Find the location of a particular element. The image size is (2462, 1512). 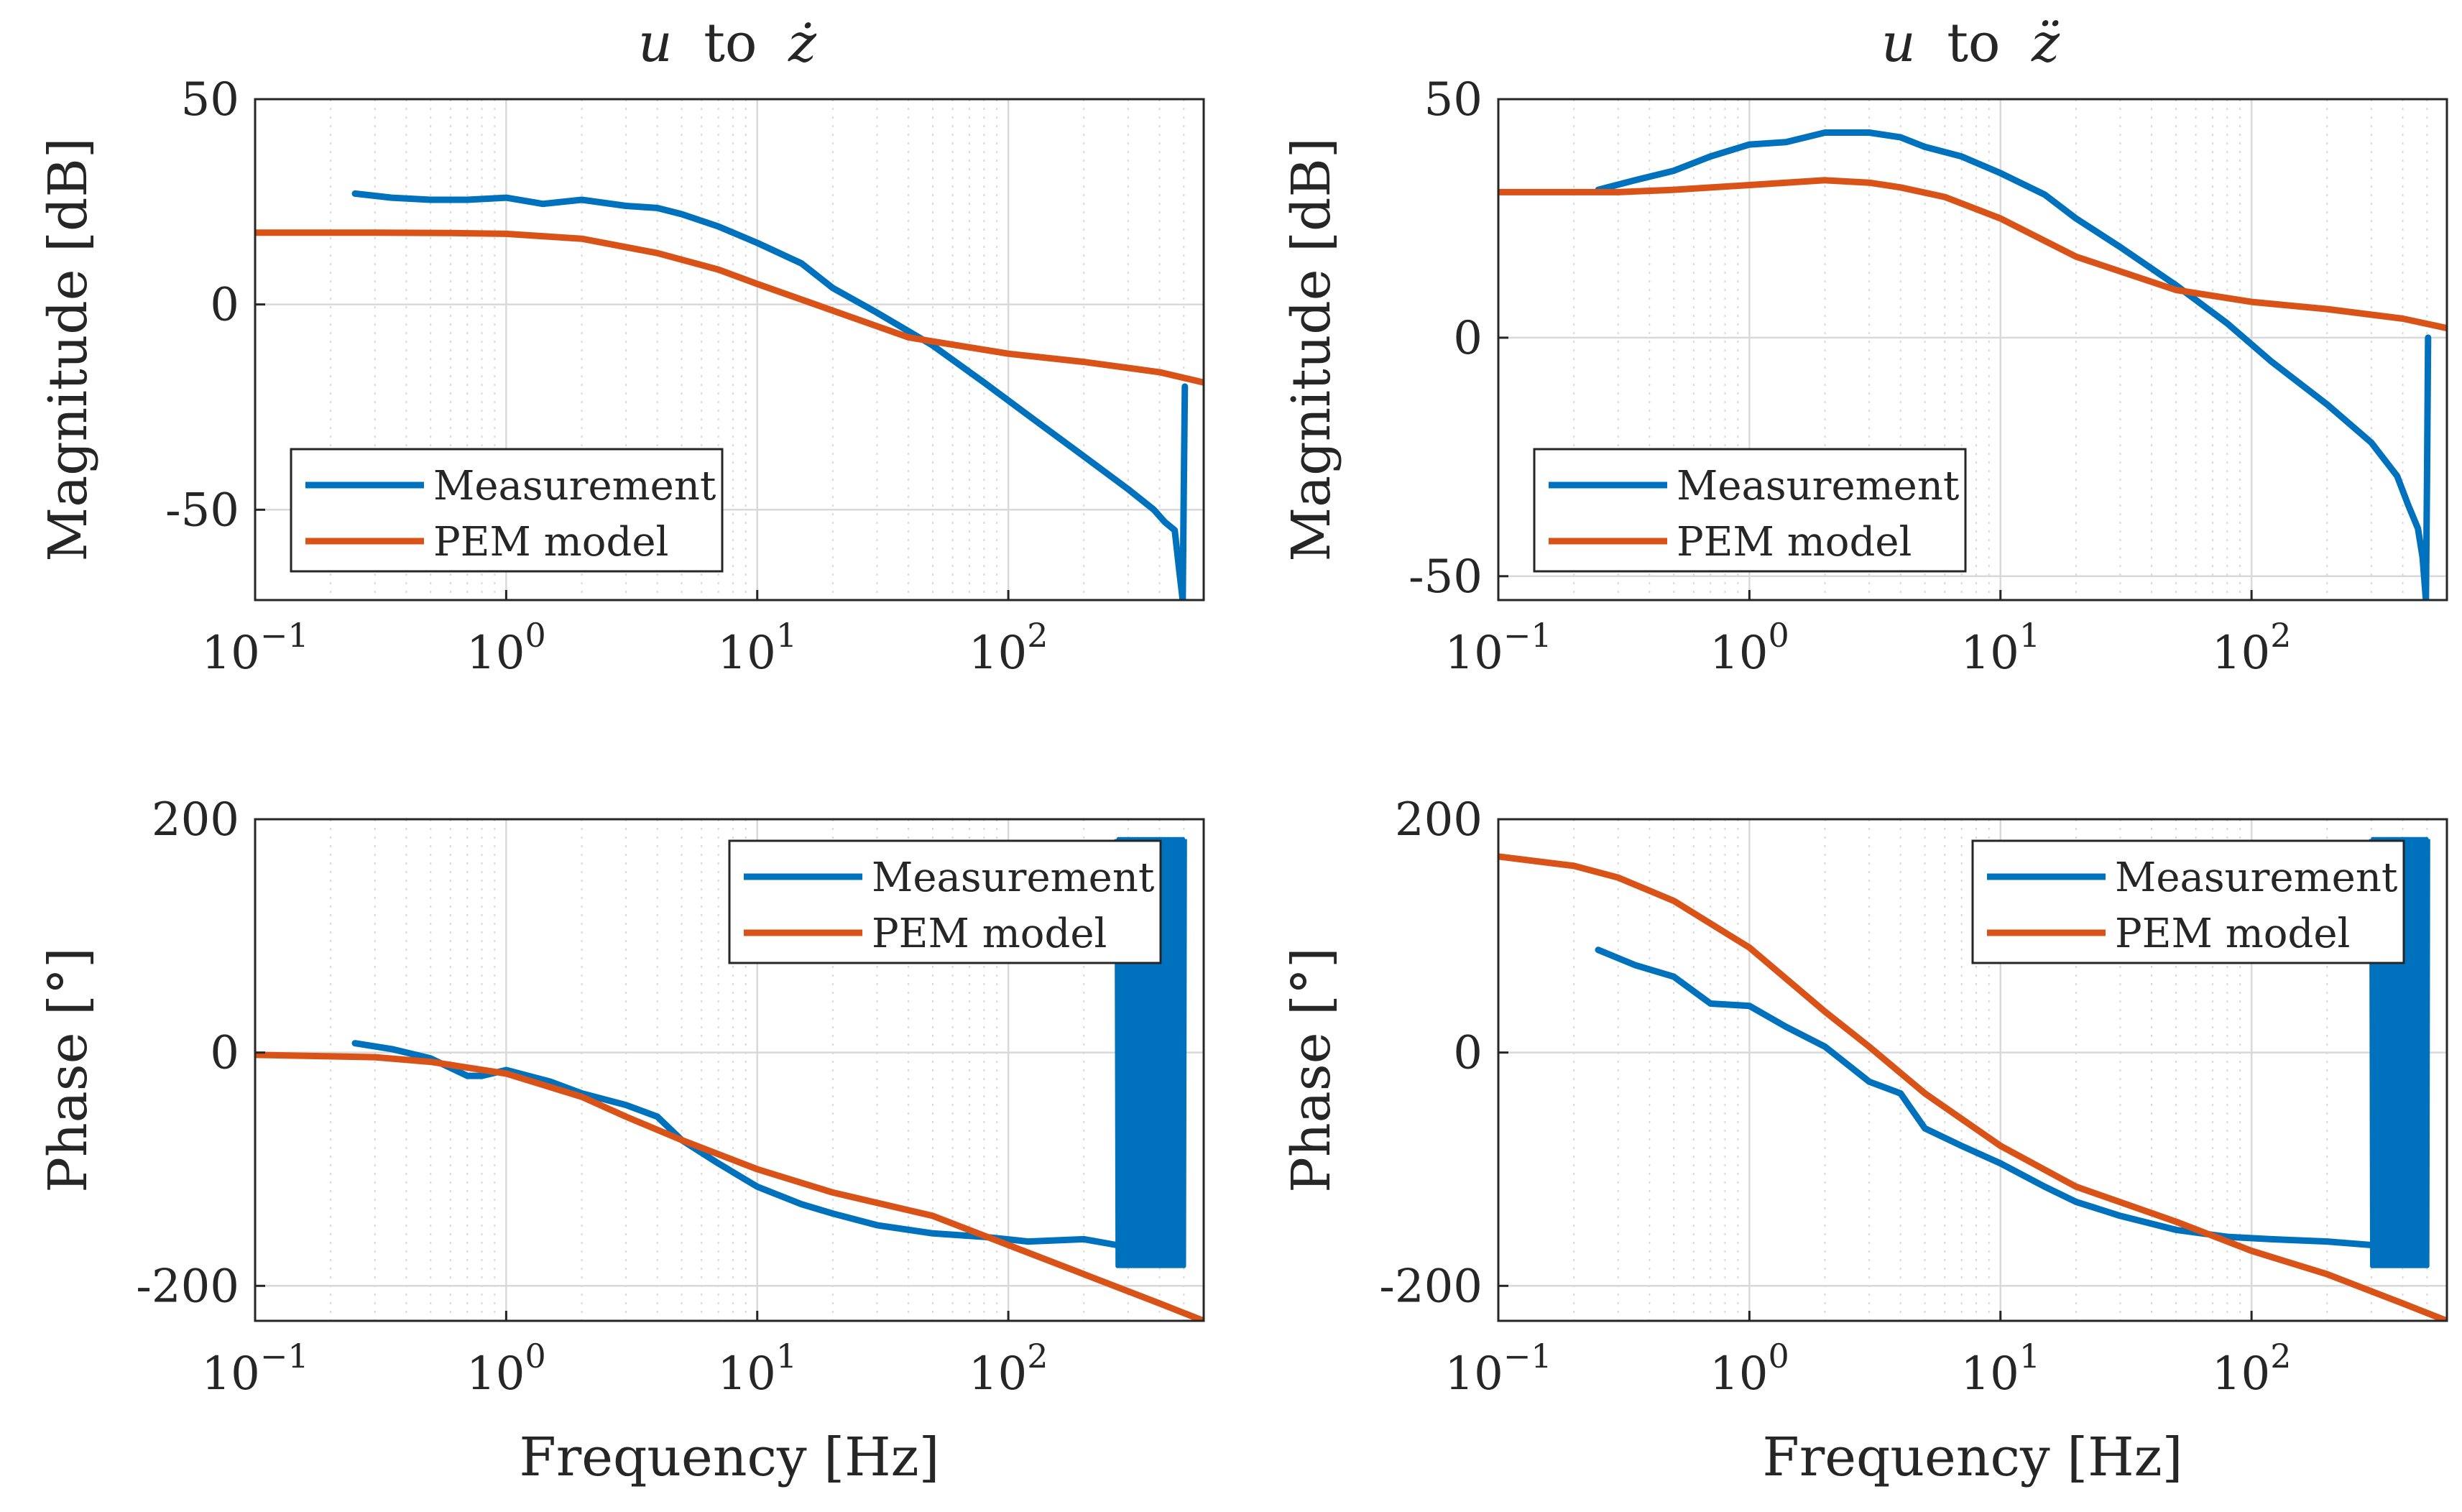

title-mag-zddot: u to z̈ is located at coordinates (1970, 43).